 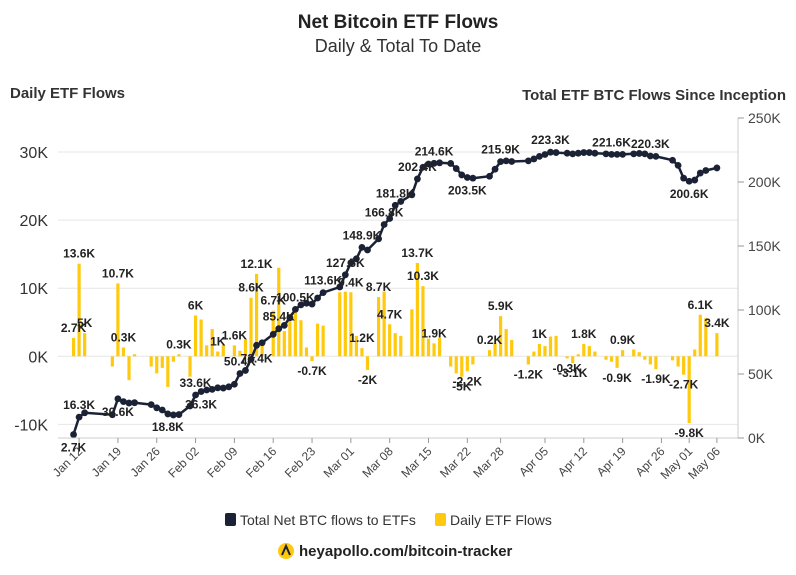 I want to click on daily-flow-label: 5K, so click(x=85, y=323).